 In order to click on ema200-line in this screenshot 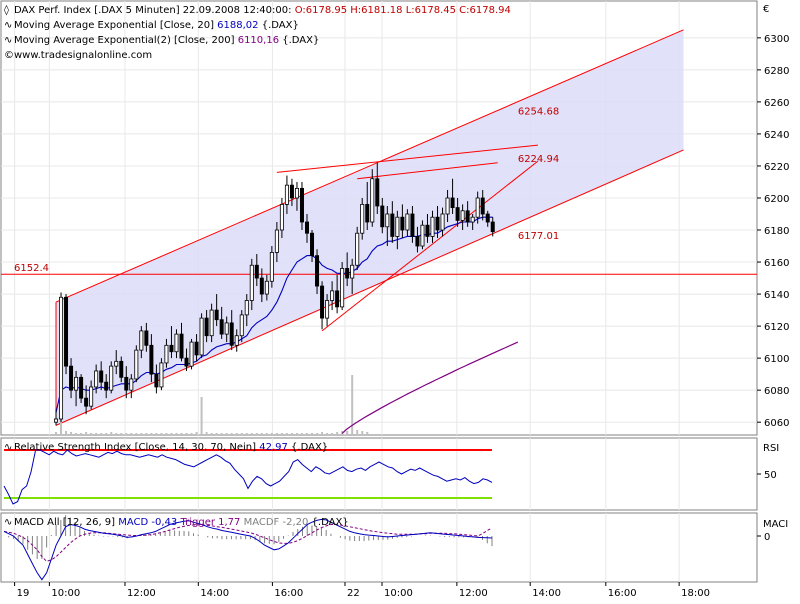, I will do `click(430, 387)`.